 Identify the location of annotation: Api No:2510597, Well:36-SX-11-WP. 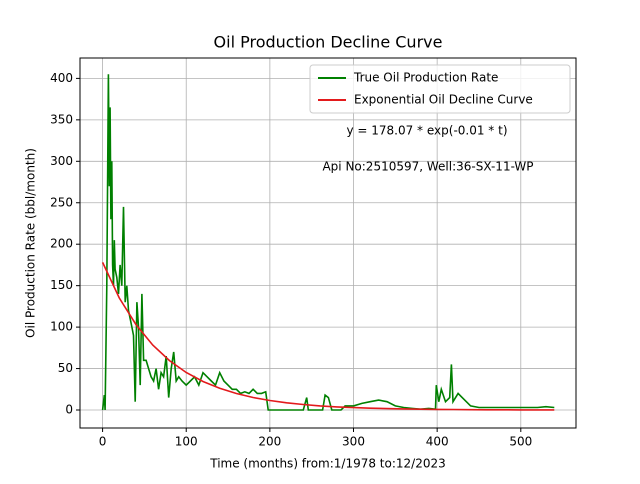
(427, 167).